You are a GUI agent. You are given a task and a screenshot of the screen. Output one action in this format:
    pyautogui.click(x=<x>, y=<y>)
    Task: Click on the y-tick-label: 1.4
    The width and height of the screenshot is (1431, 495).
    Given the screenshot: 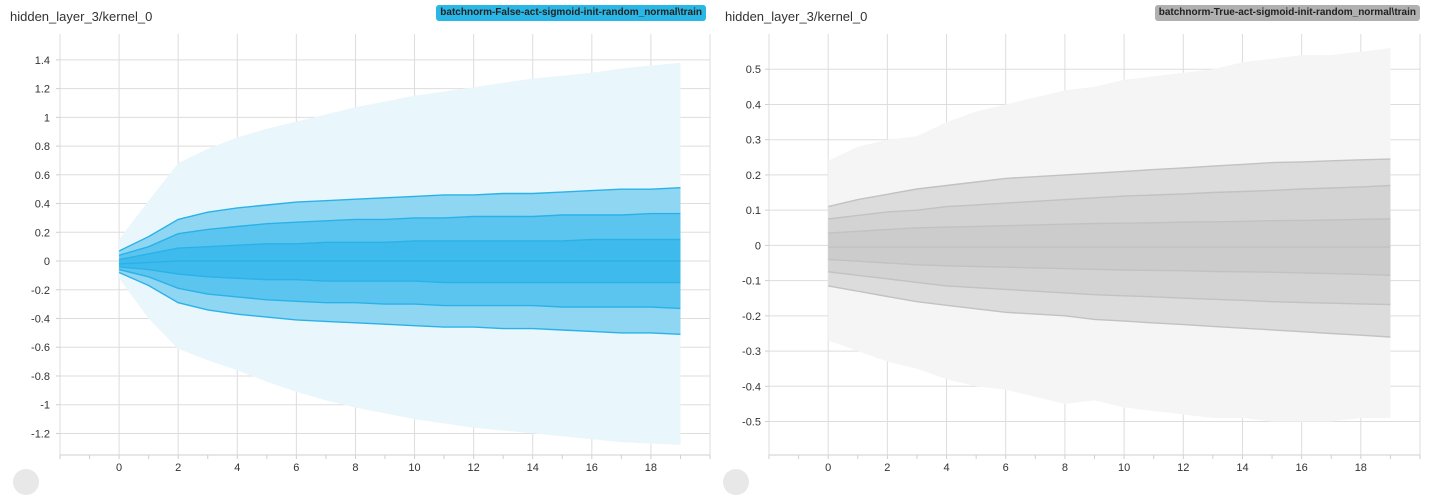 What is the action you would take?
    pyautogui.click(x=42, y=61)
    